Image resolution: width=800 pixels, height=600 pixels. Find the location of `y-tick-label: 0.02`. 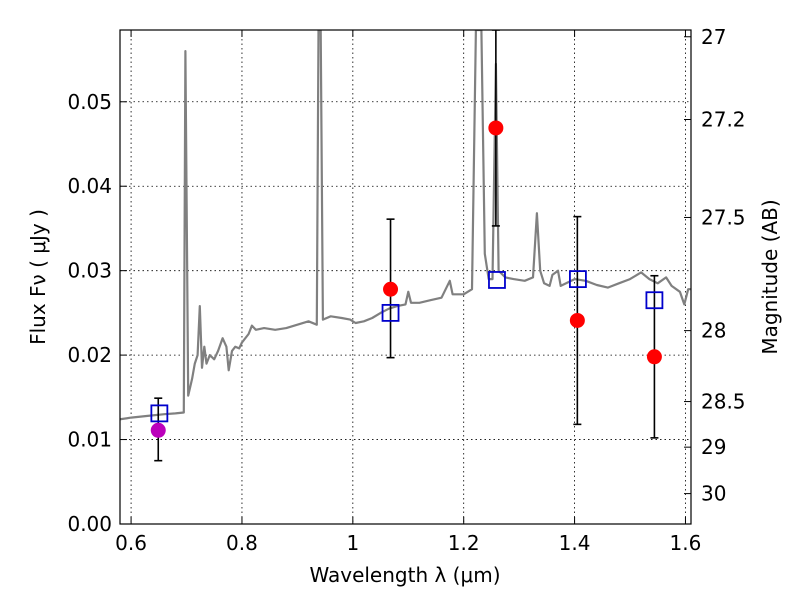

y-tick-label: 0.02 is located at coordinates (89, 355).